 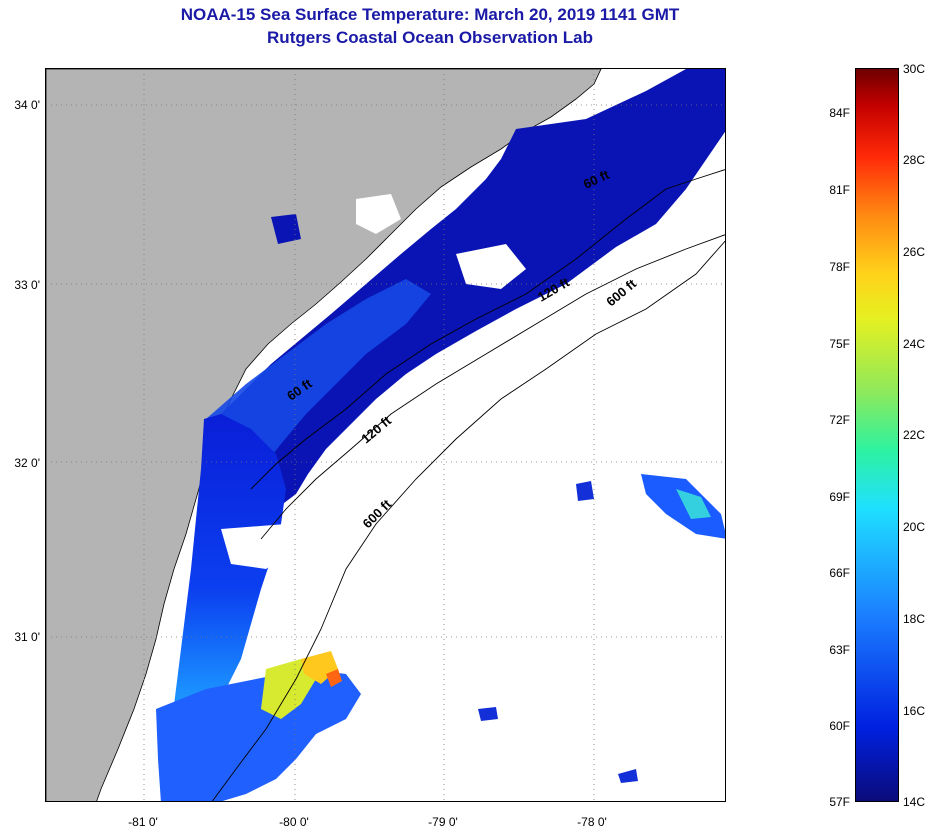 I want to click on lon-label-78: -78 0', so click(x=592, y=822).